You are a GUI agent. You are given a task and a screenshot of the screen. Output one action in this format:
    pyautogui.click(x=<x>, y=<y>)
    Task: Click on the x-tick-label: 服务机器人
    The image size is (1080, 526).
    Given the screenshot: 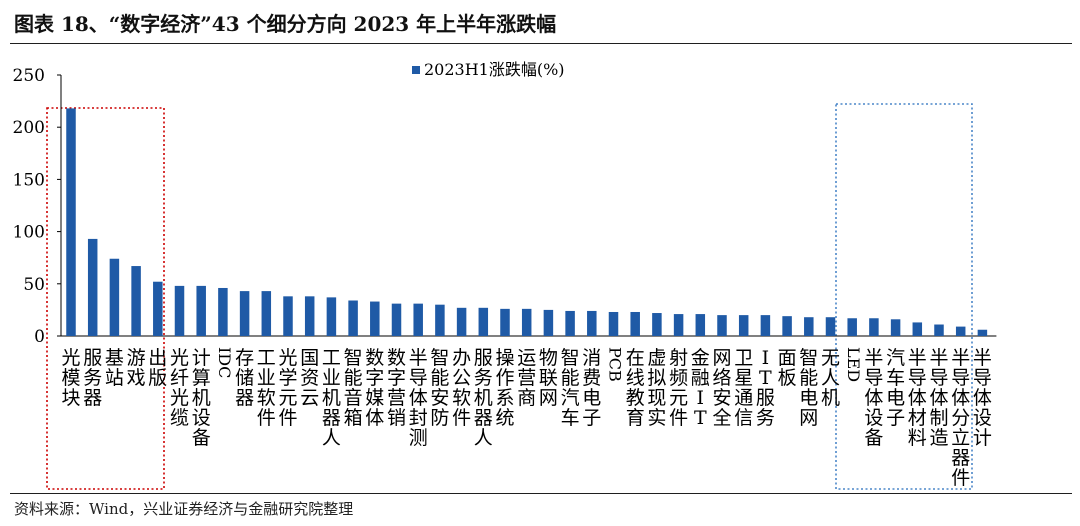 What is the action you would take?
    pyautogui.click(x=483, y=398)
    